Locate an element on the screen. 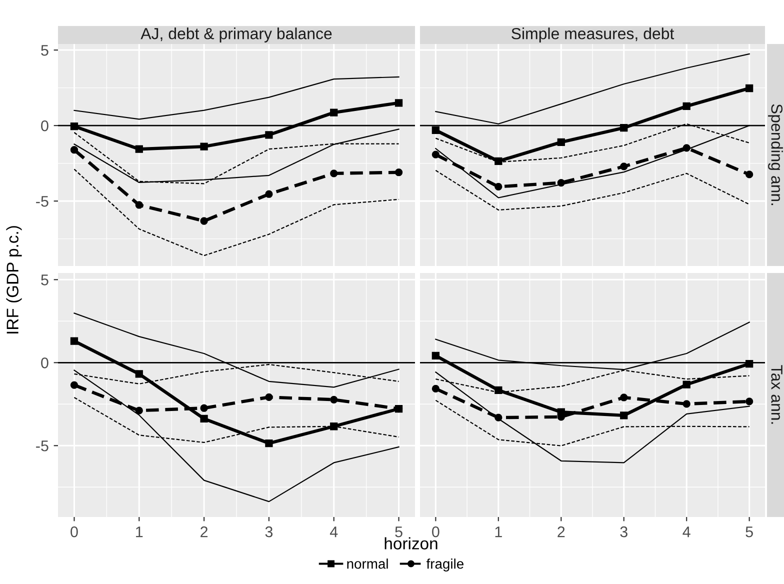 Image resolution: width=784 pixels, height=584 pixels. y-axis-title: IRF (GDP p.c.) is located at coordinates (14, 280).